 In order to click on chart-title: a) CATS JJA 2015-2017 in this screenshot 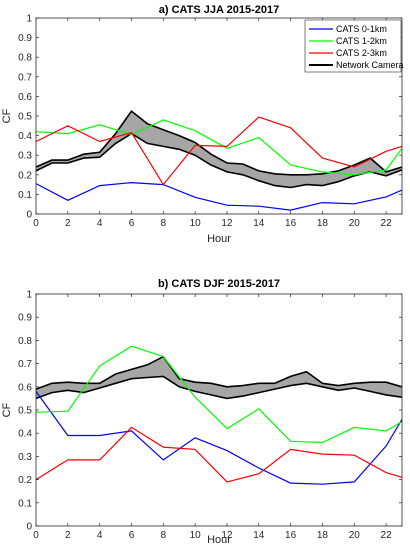, I will do `click(219, 10)`.